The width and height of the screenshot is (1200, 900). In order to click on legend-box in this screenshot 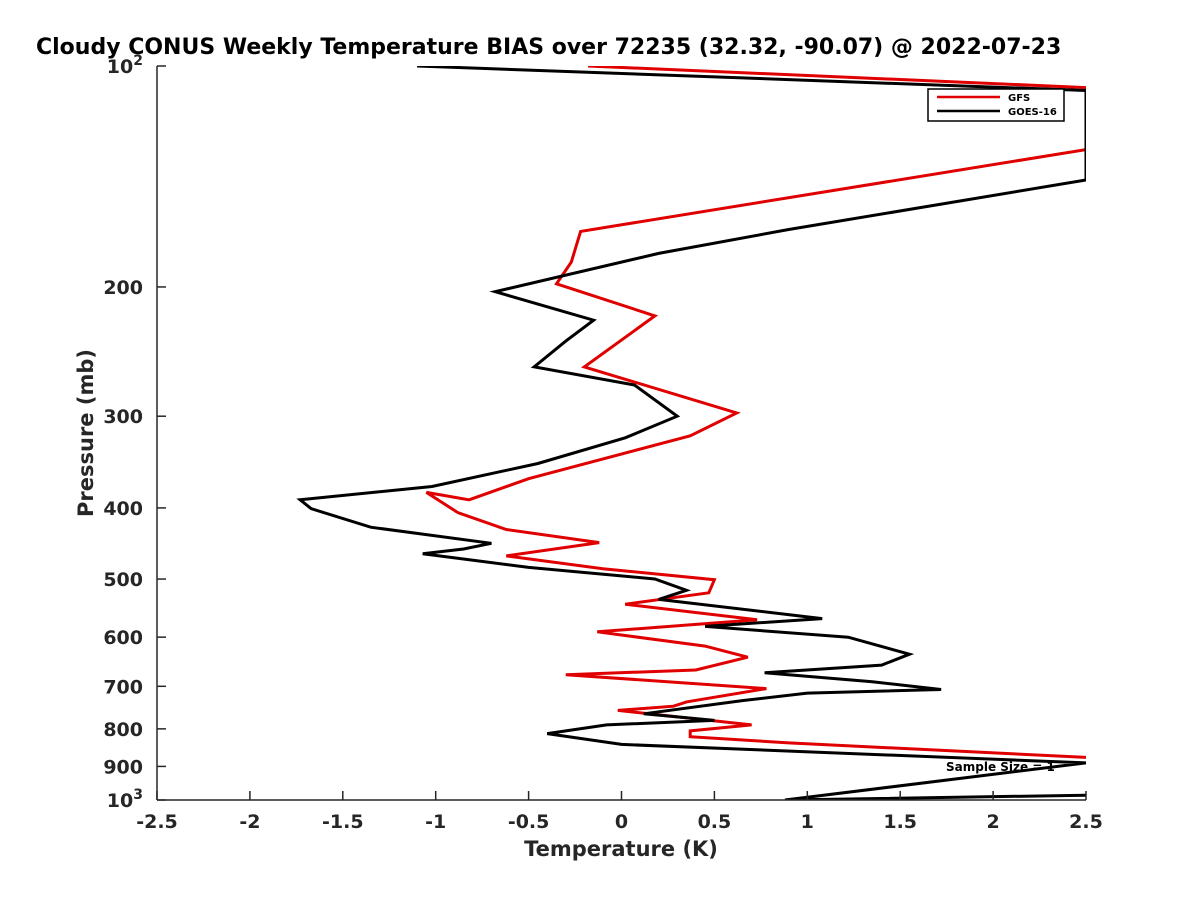, I will do `click(996, 105)`.